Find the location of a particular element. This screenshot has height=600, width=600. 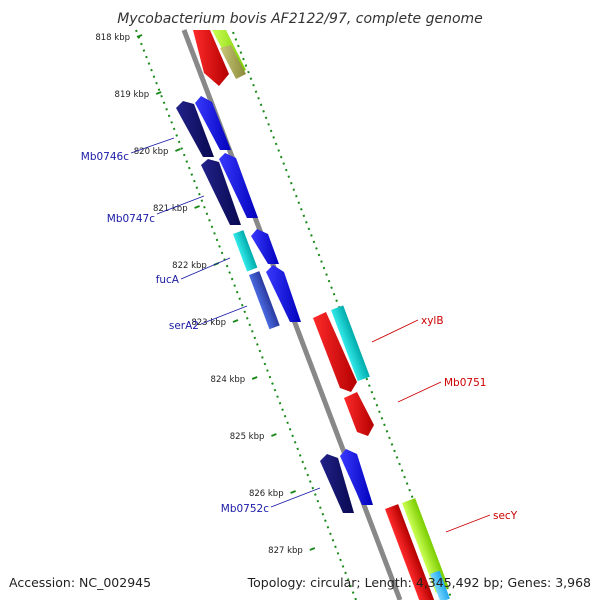

gene-sera2-outer is located at coordinates (264, 300).